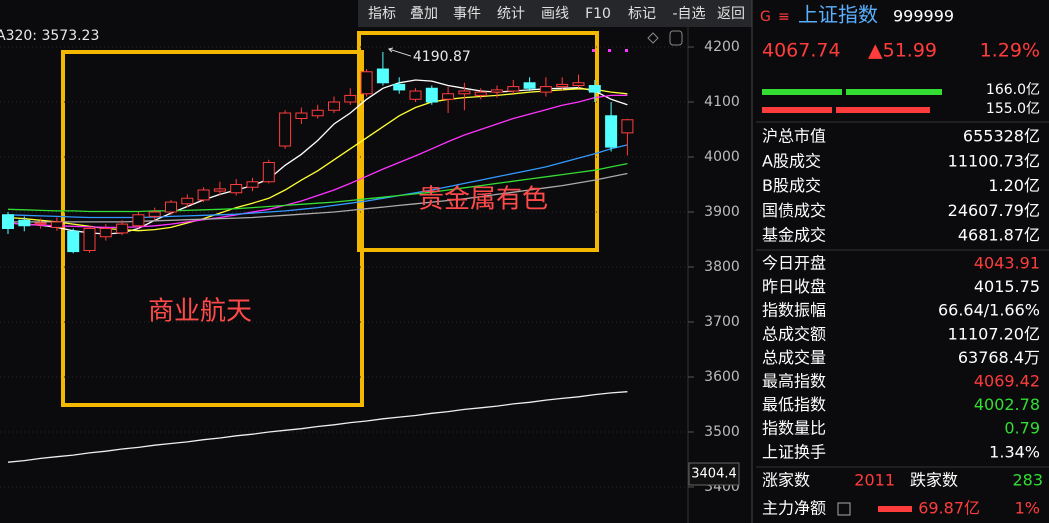  I want to click on row-value: 0.79, so click(1022, 428).